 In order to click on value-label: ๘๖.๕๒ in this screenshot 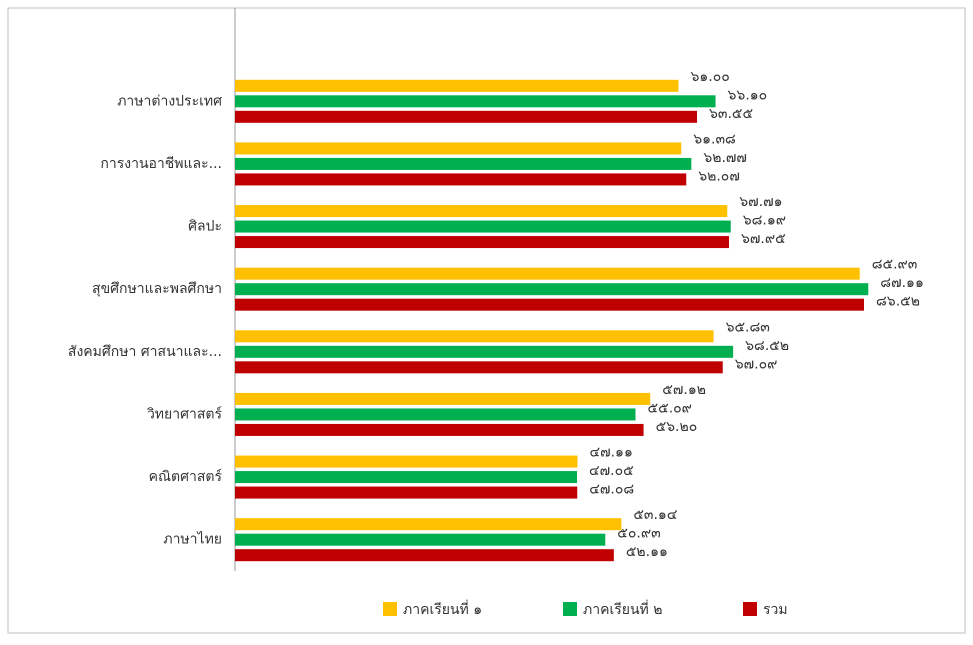, I will do `click(898, 302)`.